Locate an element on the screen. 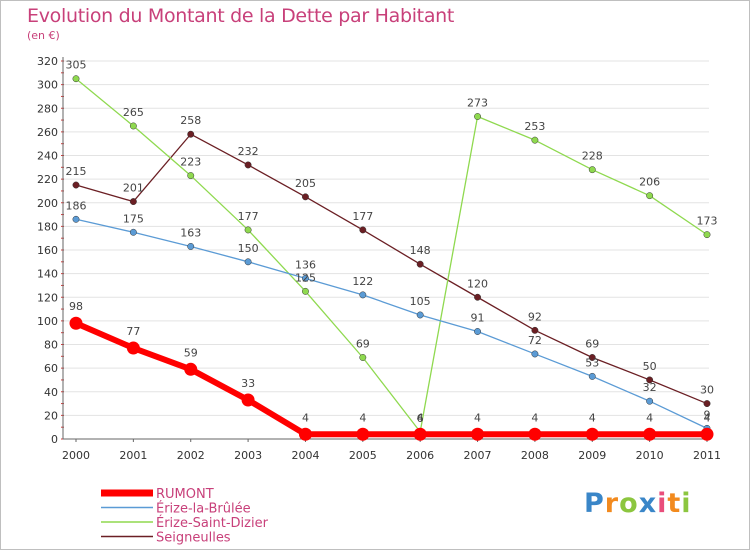 The height and width of the screenshot is (550, 750). data-label: 186 is located at coordinates (76, 205).